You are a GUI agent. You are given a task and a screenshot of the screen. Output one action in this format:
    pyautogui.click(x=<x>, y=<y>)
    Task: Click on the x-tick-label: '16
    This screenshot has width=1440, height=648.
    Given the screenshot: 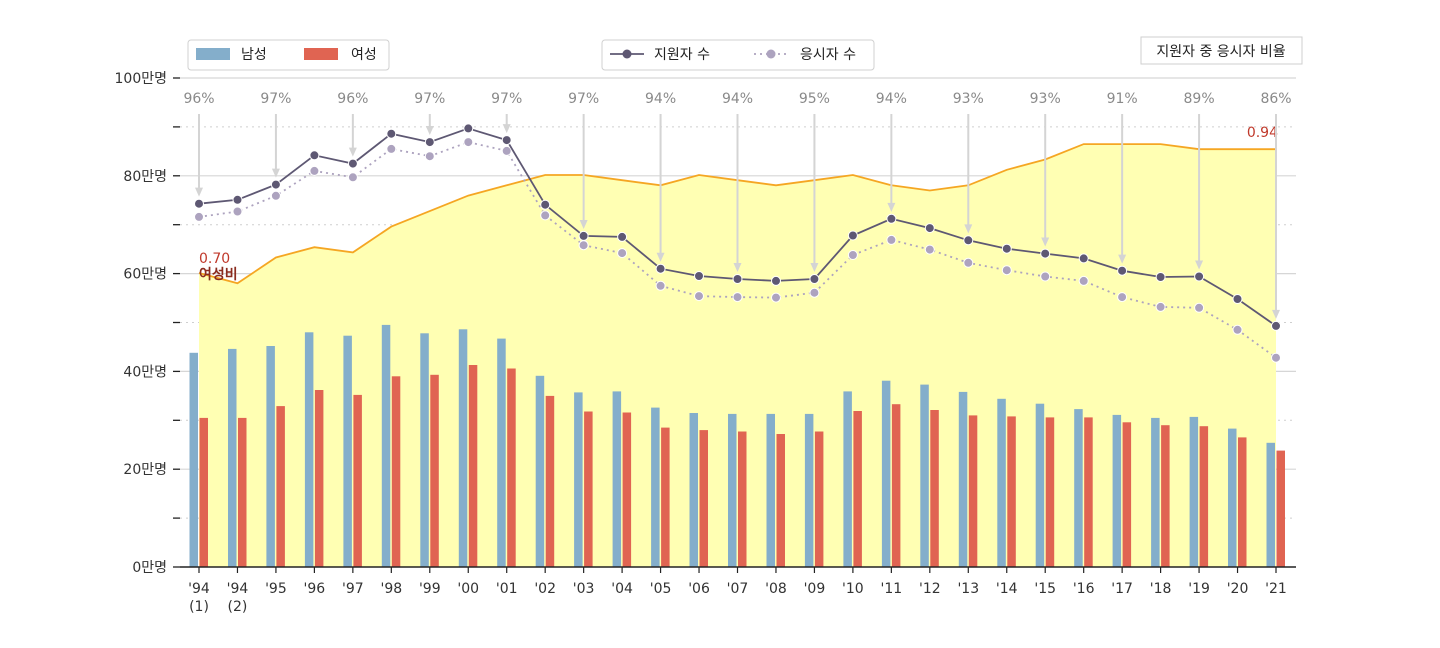 What is the action you would take?
    pyautogui.click(x=1084, y=589)
    